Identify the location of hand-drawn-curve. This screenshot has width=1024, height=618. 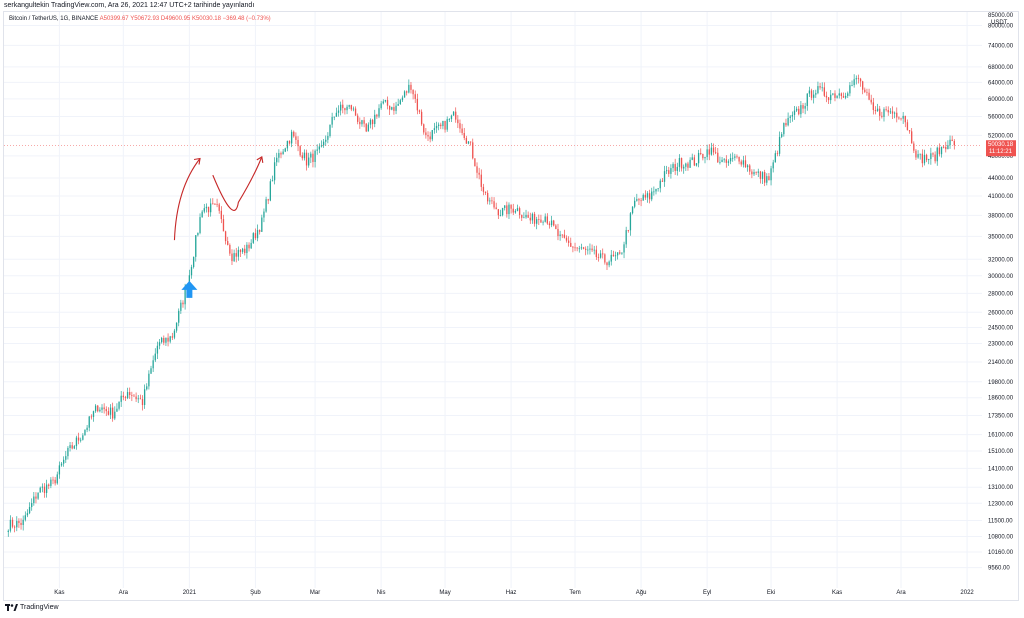
(218, 198).